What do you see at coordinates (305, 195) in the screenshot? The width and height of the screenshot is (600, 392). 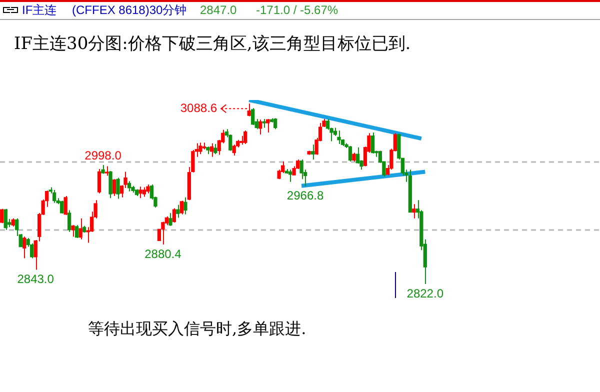 I see `annotation: 2966.8` at bounding box center [305, 195].